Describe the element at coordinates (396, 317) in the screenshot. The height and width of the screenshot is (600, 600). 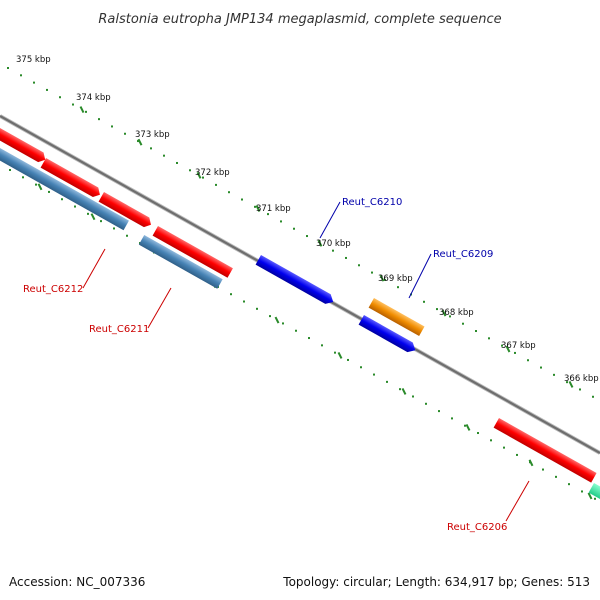
I see `gene-orange-reut-c6209` at that location.